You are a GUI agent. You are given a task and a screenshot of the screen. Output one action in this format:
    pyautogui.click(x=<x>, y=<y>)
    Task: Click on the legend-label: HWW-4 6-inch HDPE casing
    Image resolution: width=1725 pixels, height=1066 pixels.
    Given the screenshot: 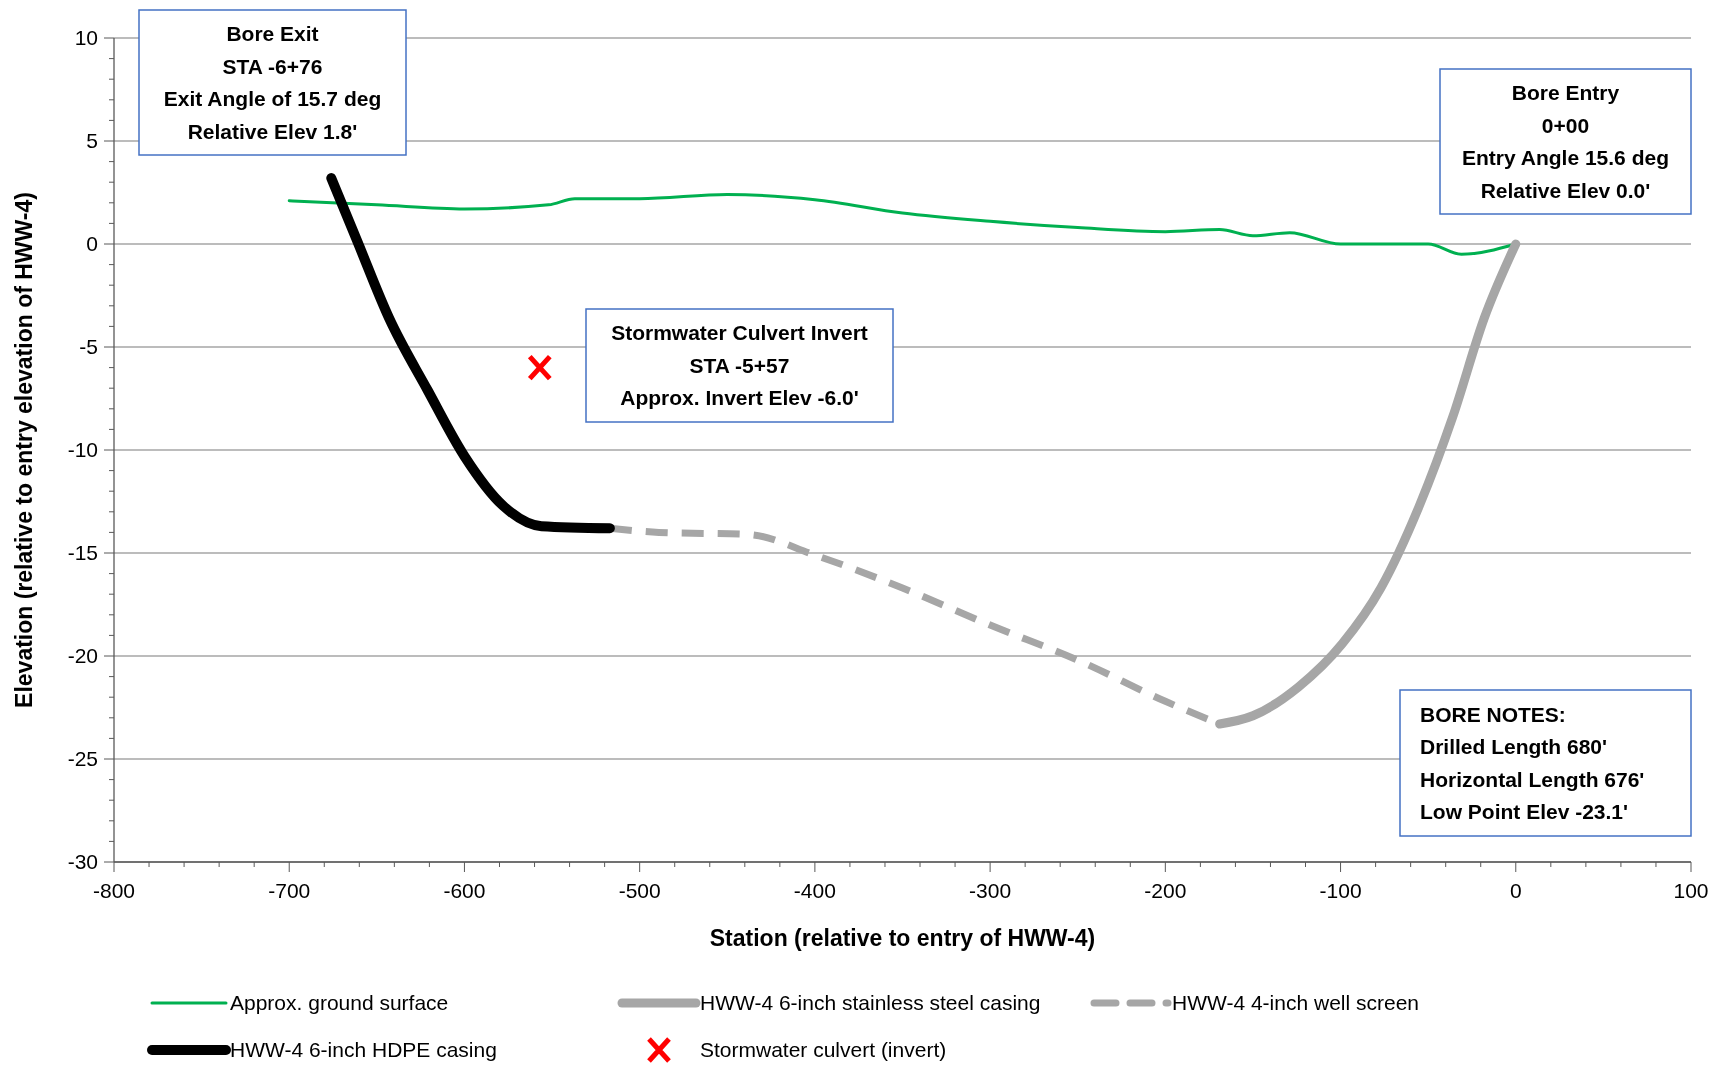 What is the action you would take?
    pyautogui.click(x=363, y=1050)
    